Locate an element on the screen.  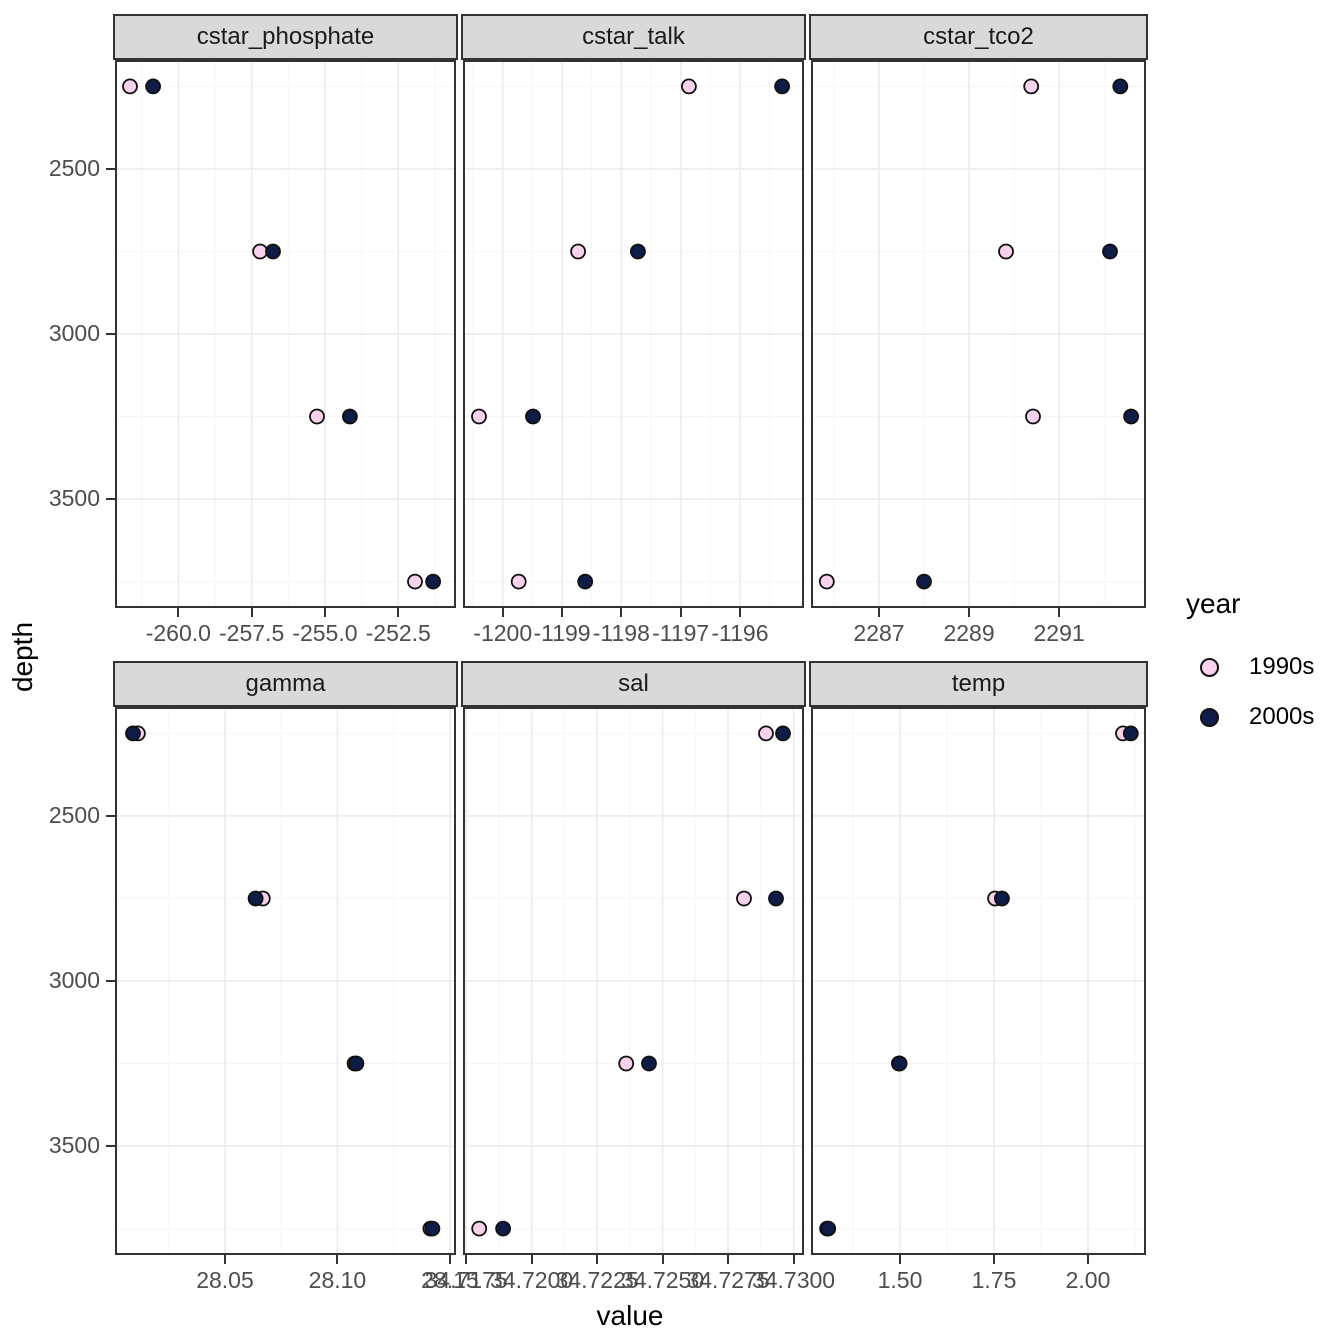
x-tick-label: -260.0 is located at coordinates (178, 633).